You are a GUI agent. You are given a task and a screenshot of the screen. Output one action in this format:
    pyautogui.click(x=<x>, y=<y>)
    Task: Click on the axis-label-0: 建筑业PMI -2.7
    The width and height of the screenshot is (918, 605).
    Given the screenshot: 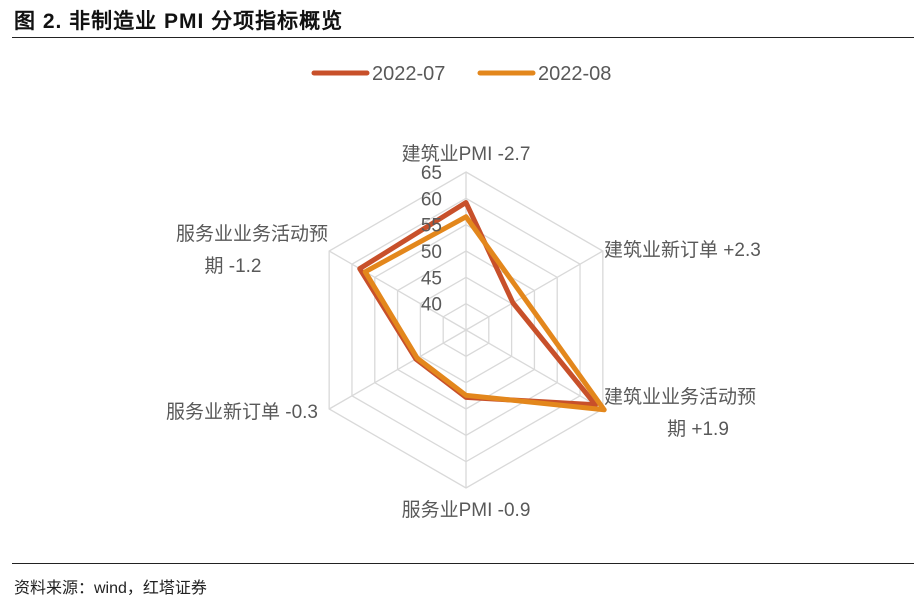 What is the action you would take?
    pyautogui.click(x=466, y=154)
    